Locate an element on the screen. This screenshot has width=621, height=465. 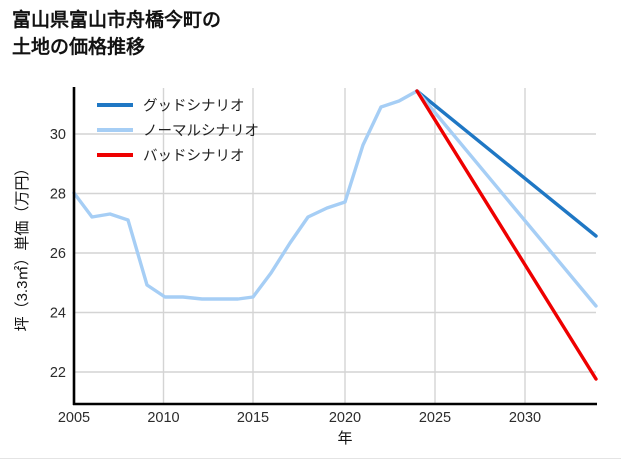
x-tick-label: 2015 is located at coordinates (253, 418).